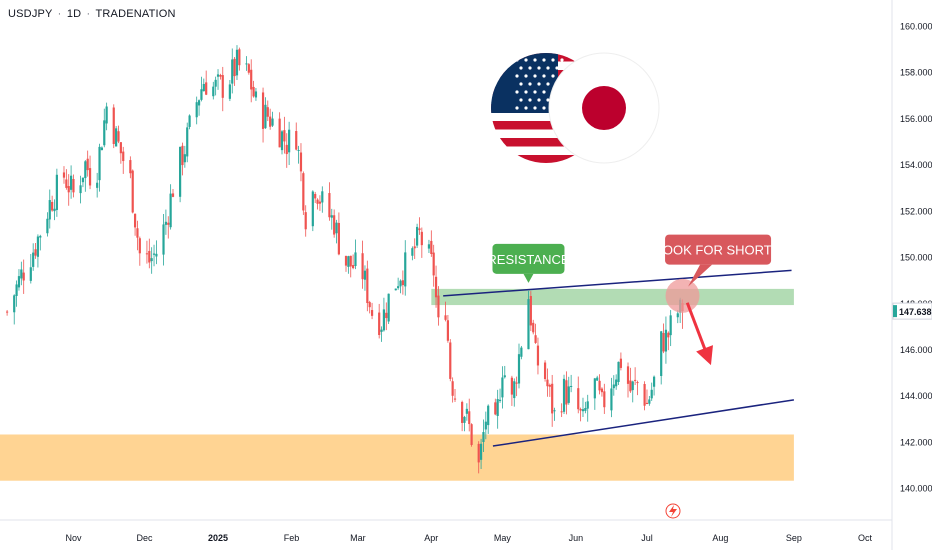  Describe the element at coordinates (503, 538) in the screenshot. I see `x-tick-label: May` at that location.